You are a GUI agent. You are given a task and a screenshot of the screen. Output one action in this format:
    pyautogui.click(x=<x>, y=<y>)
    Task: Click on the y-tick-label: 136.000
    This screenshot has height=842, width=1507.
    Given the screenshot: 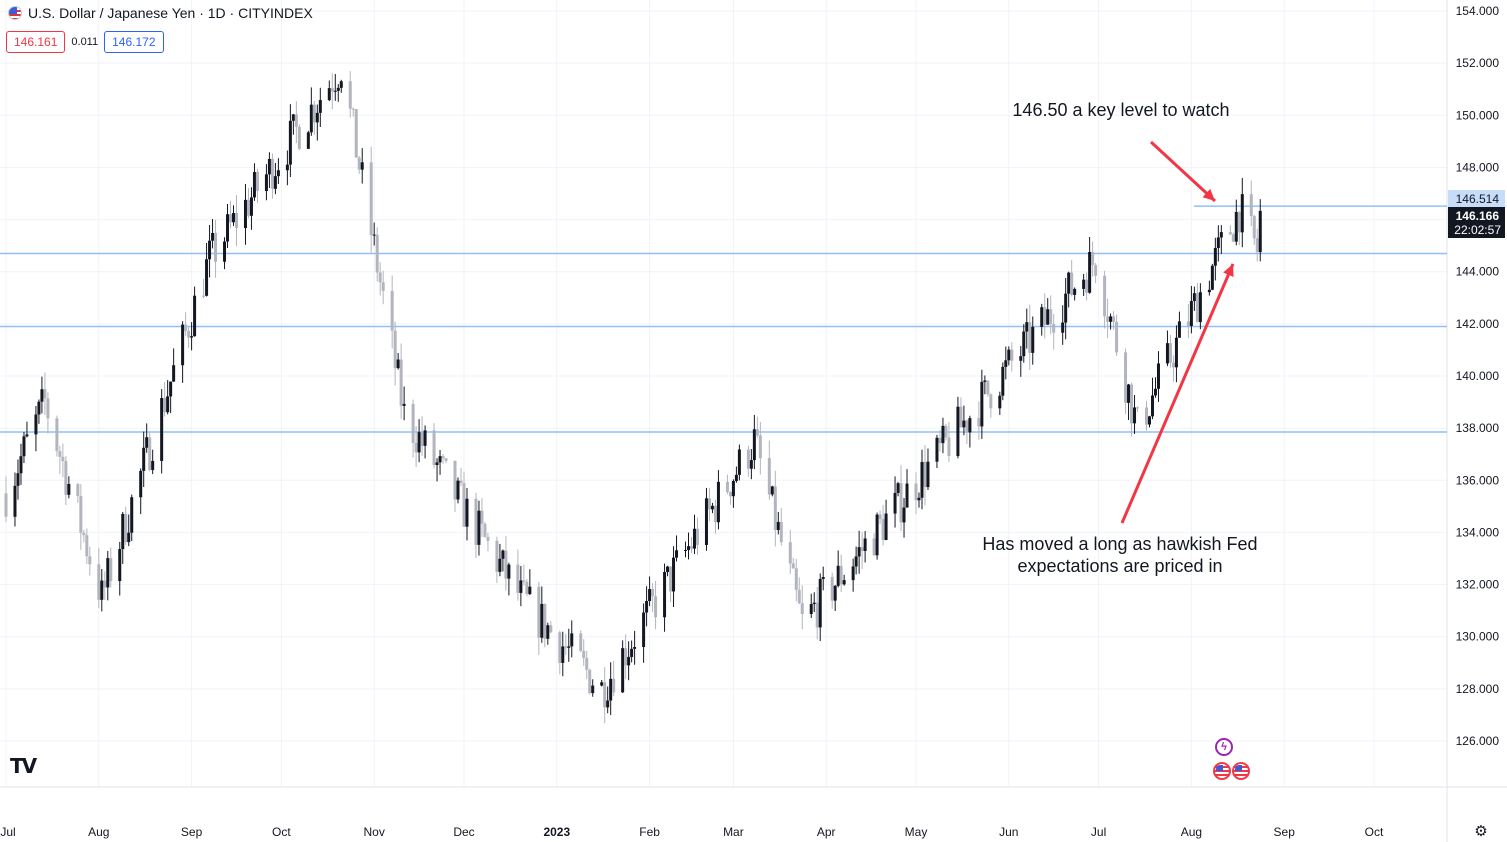 What is the action you would take?
    pyautogui.click(x=1478, y=480)
    